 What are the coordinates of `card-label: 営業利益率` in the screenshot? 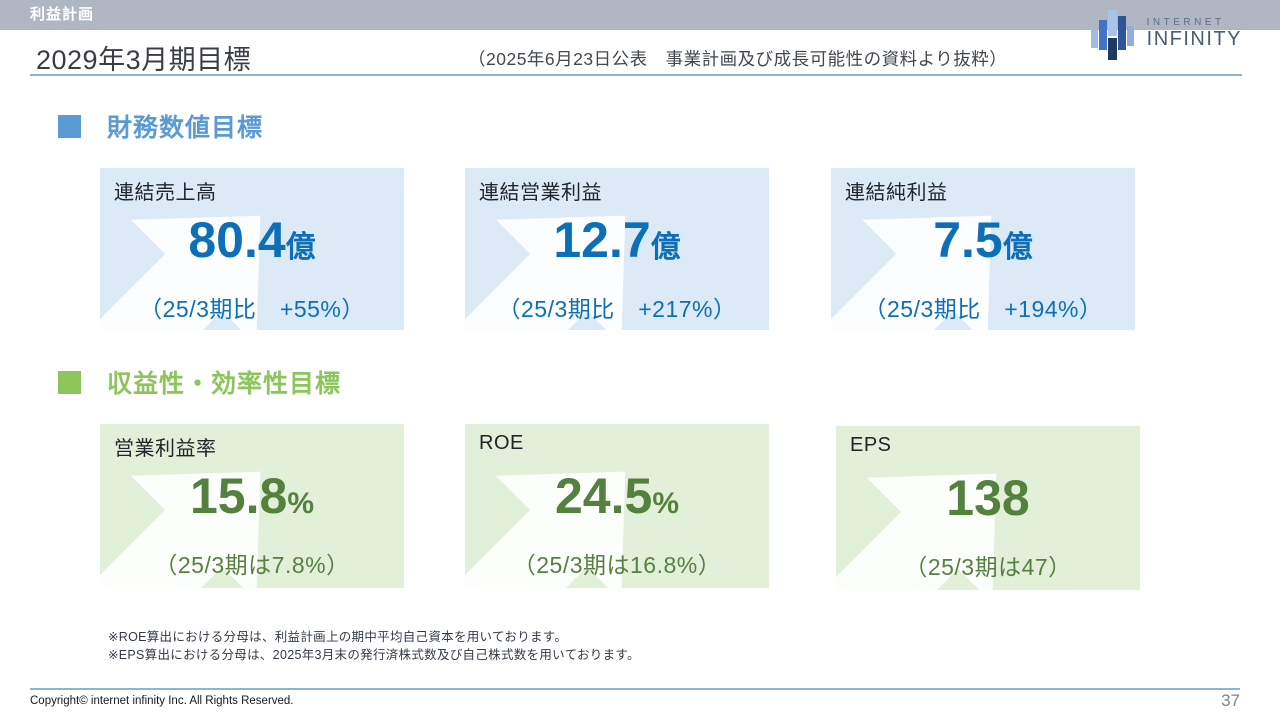 It's located at (165, 449).